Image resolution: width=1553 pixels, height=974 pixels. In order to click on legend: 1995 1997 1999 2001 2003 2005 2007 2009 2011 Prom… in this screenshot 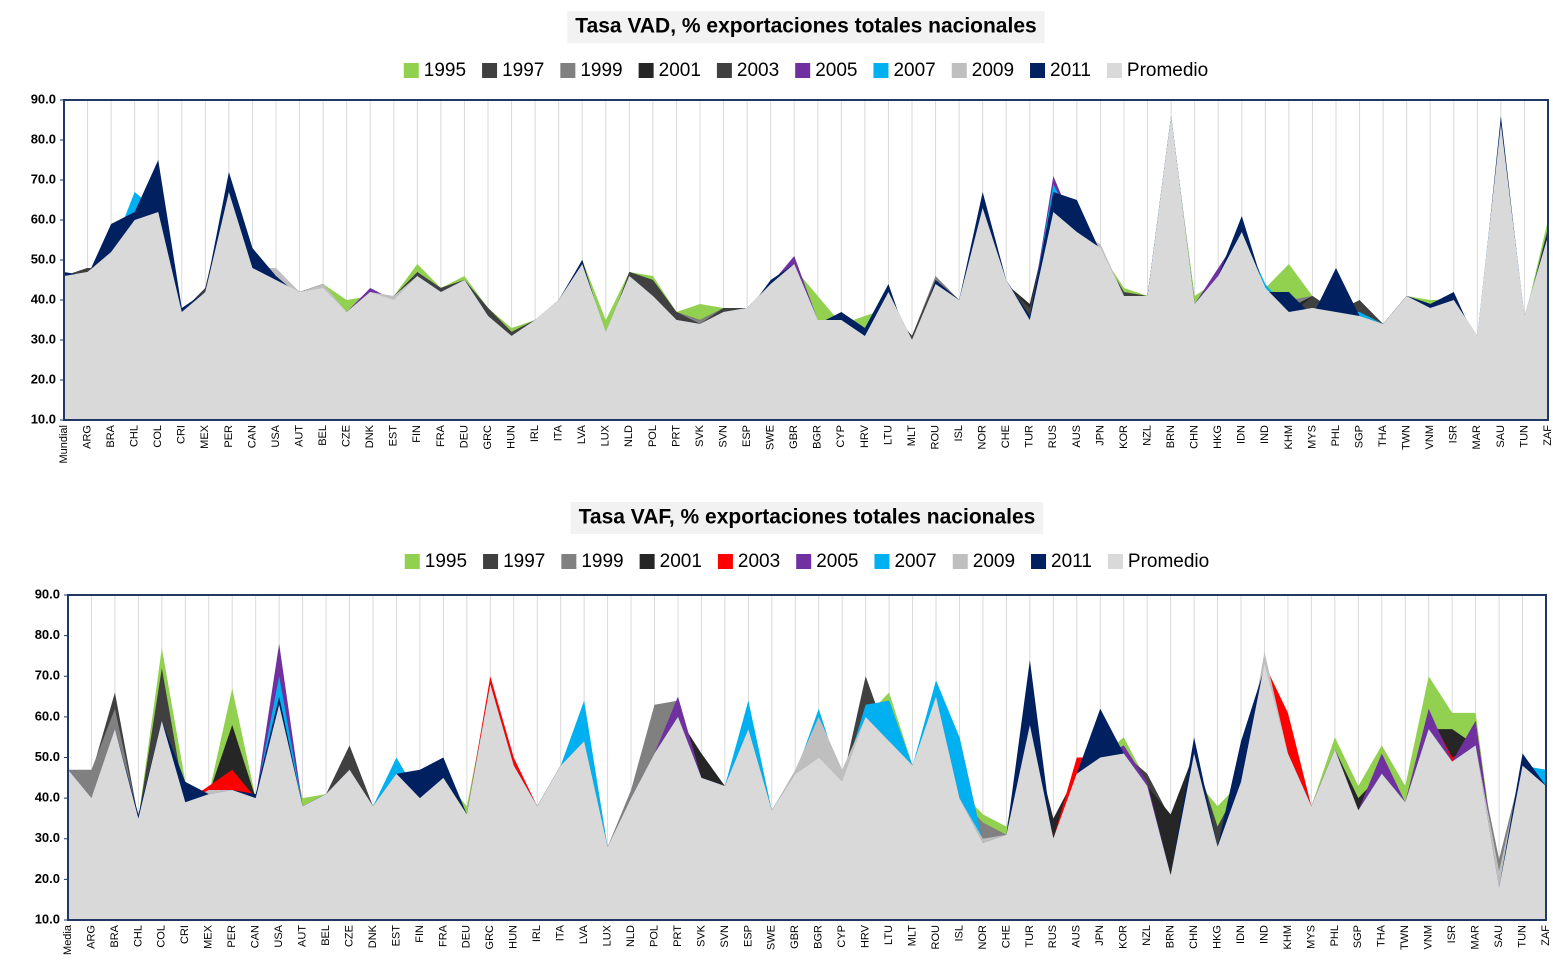, I will do `click(805, 70)`.